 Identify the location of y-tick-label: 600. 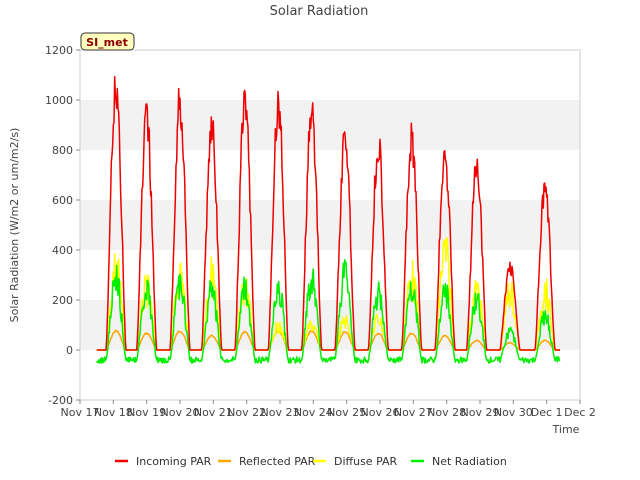
(62, 200).